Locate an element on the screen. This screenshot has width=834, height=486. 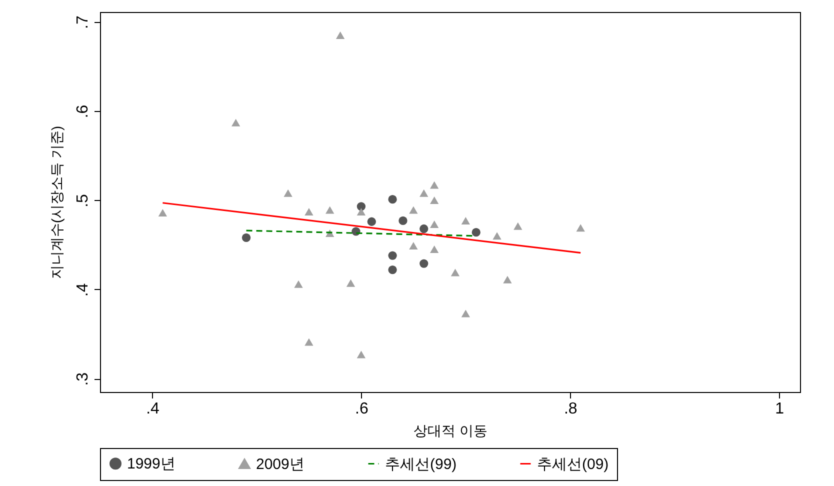
y-tick-label: .5 is located at coordinates (83, 201).